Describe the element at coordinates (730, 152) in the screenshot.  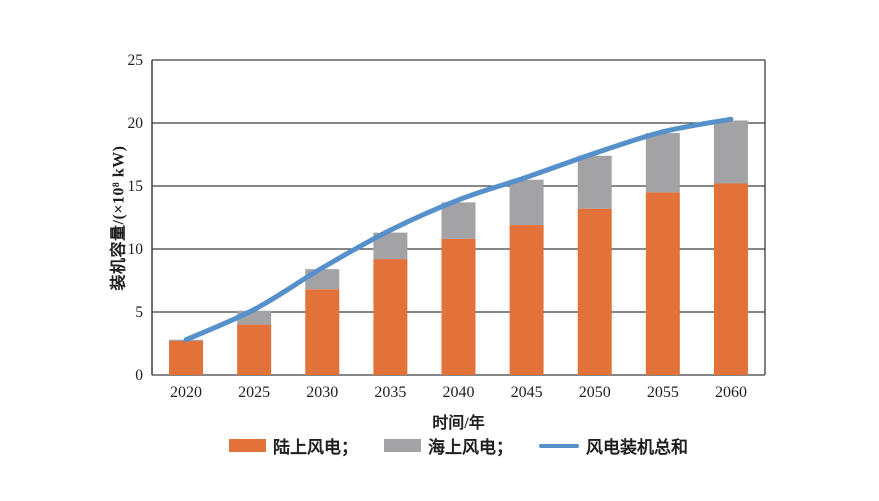
I see `bar-segment-海上风电-2060` at that location.